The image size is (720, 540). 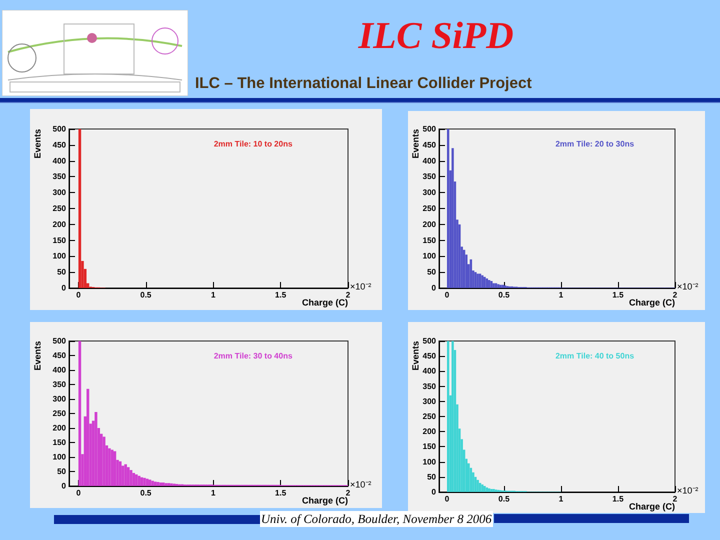 I want to click on text: 2mm Tile: 20 to 30ns, so click(x=595, y=144).